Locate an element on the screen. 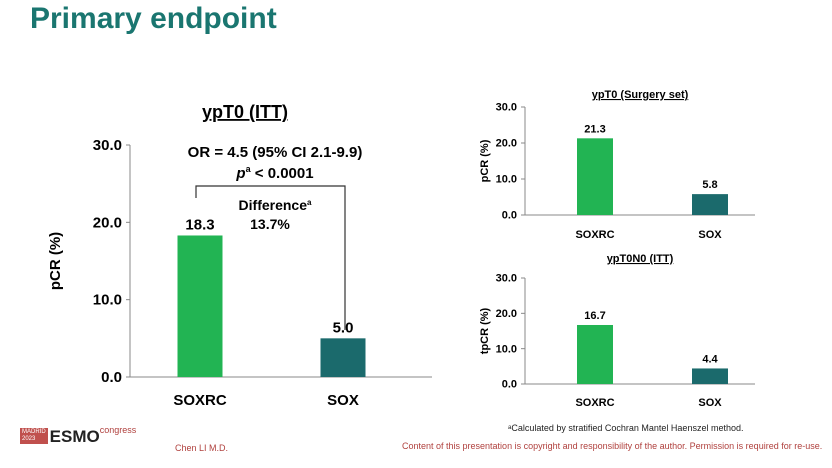 The image size is (832, 468). difference-bracket is located at coordinates (270, 257).